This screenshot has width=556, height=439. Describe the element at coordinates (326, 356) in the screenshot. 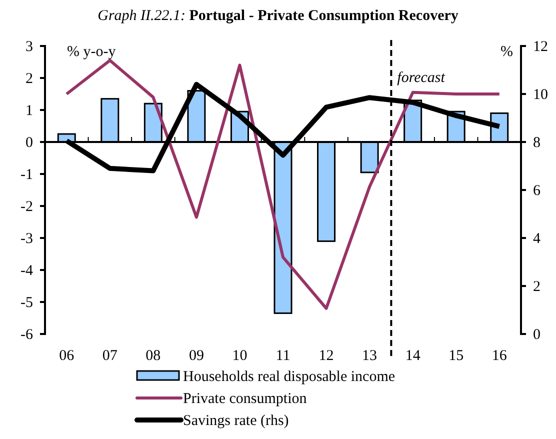

I see `x-tick-label: 12` at that location.